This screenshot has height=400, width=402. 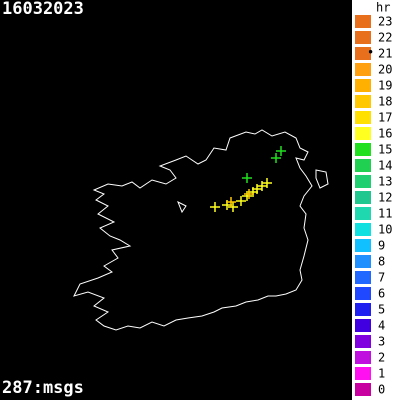 What do you see at coordinates (385, 134) in the screenshot?
I see `legend-label: 16` at bounding box center [385, 134].